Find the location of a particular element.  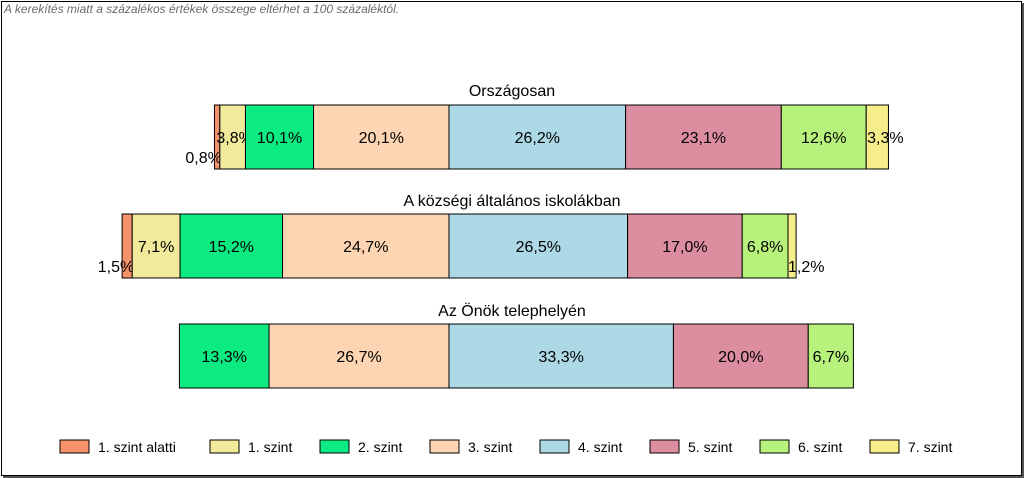

legend-label: 6. szint is located at coordinates (820, 447).